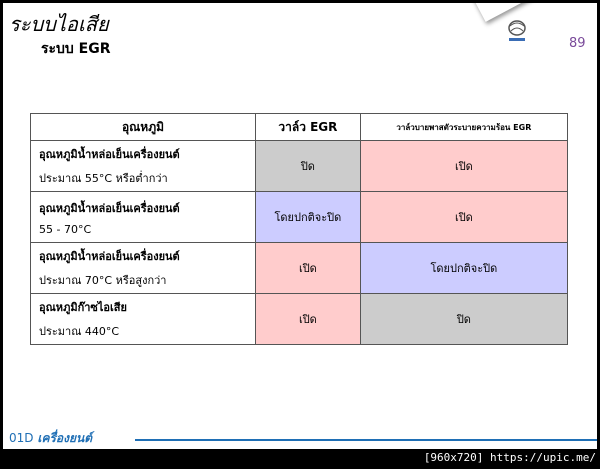 Image resolution: width=600 pixels, height=469 pixels. Describe the element at coordinates (79, 331) in the screenshot. I see `condition-detail: ประมาณ 440°C` at that location.